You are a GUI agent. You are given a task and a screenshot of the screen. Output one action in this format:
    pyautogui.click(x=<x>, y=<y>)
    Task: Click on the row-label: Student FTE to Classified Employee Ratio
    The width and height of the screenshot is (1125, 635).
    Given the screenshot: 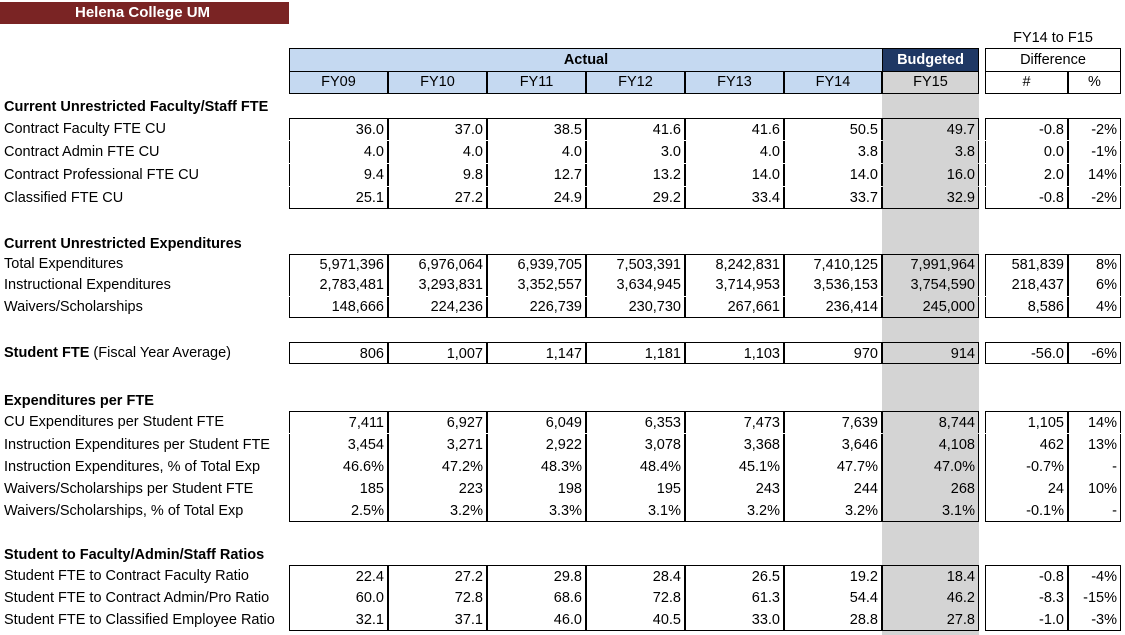 What is the action you would take?
    pyautogui.click(x=139, y=620)
    